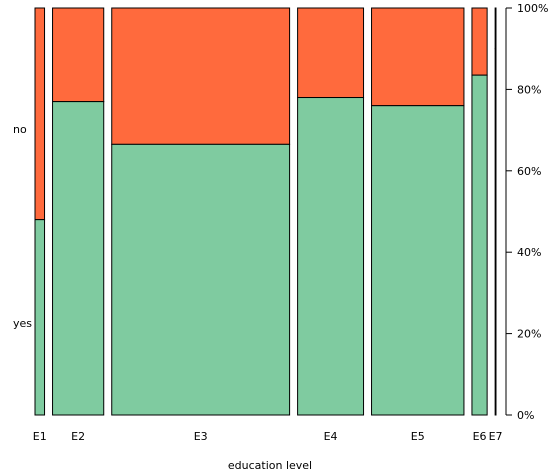 This screenshot has height=474, width=550. I want to click on column-e5, so click(418, 211).